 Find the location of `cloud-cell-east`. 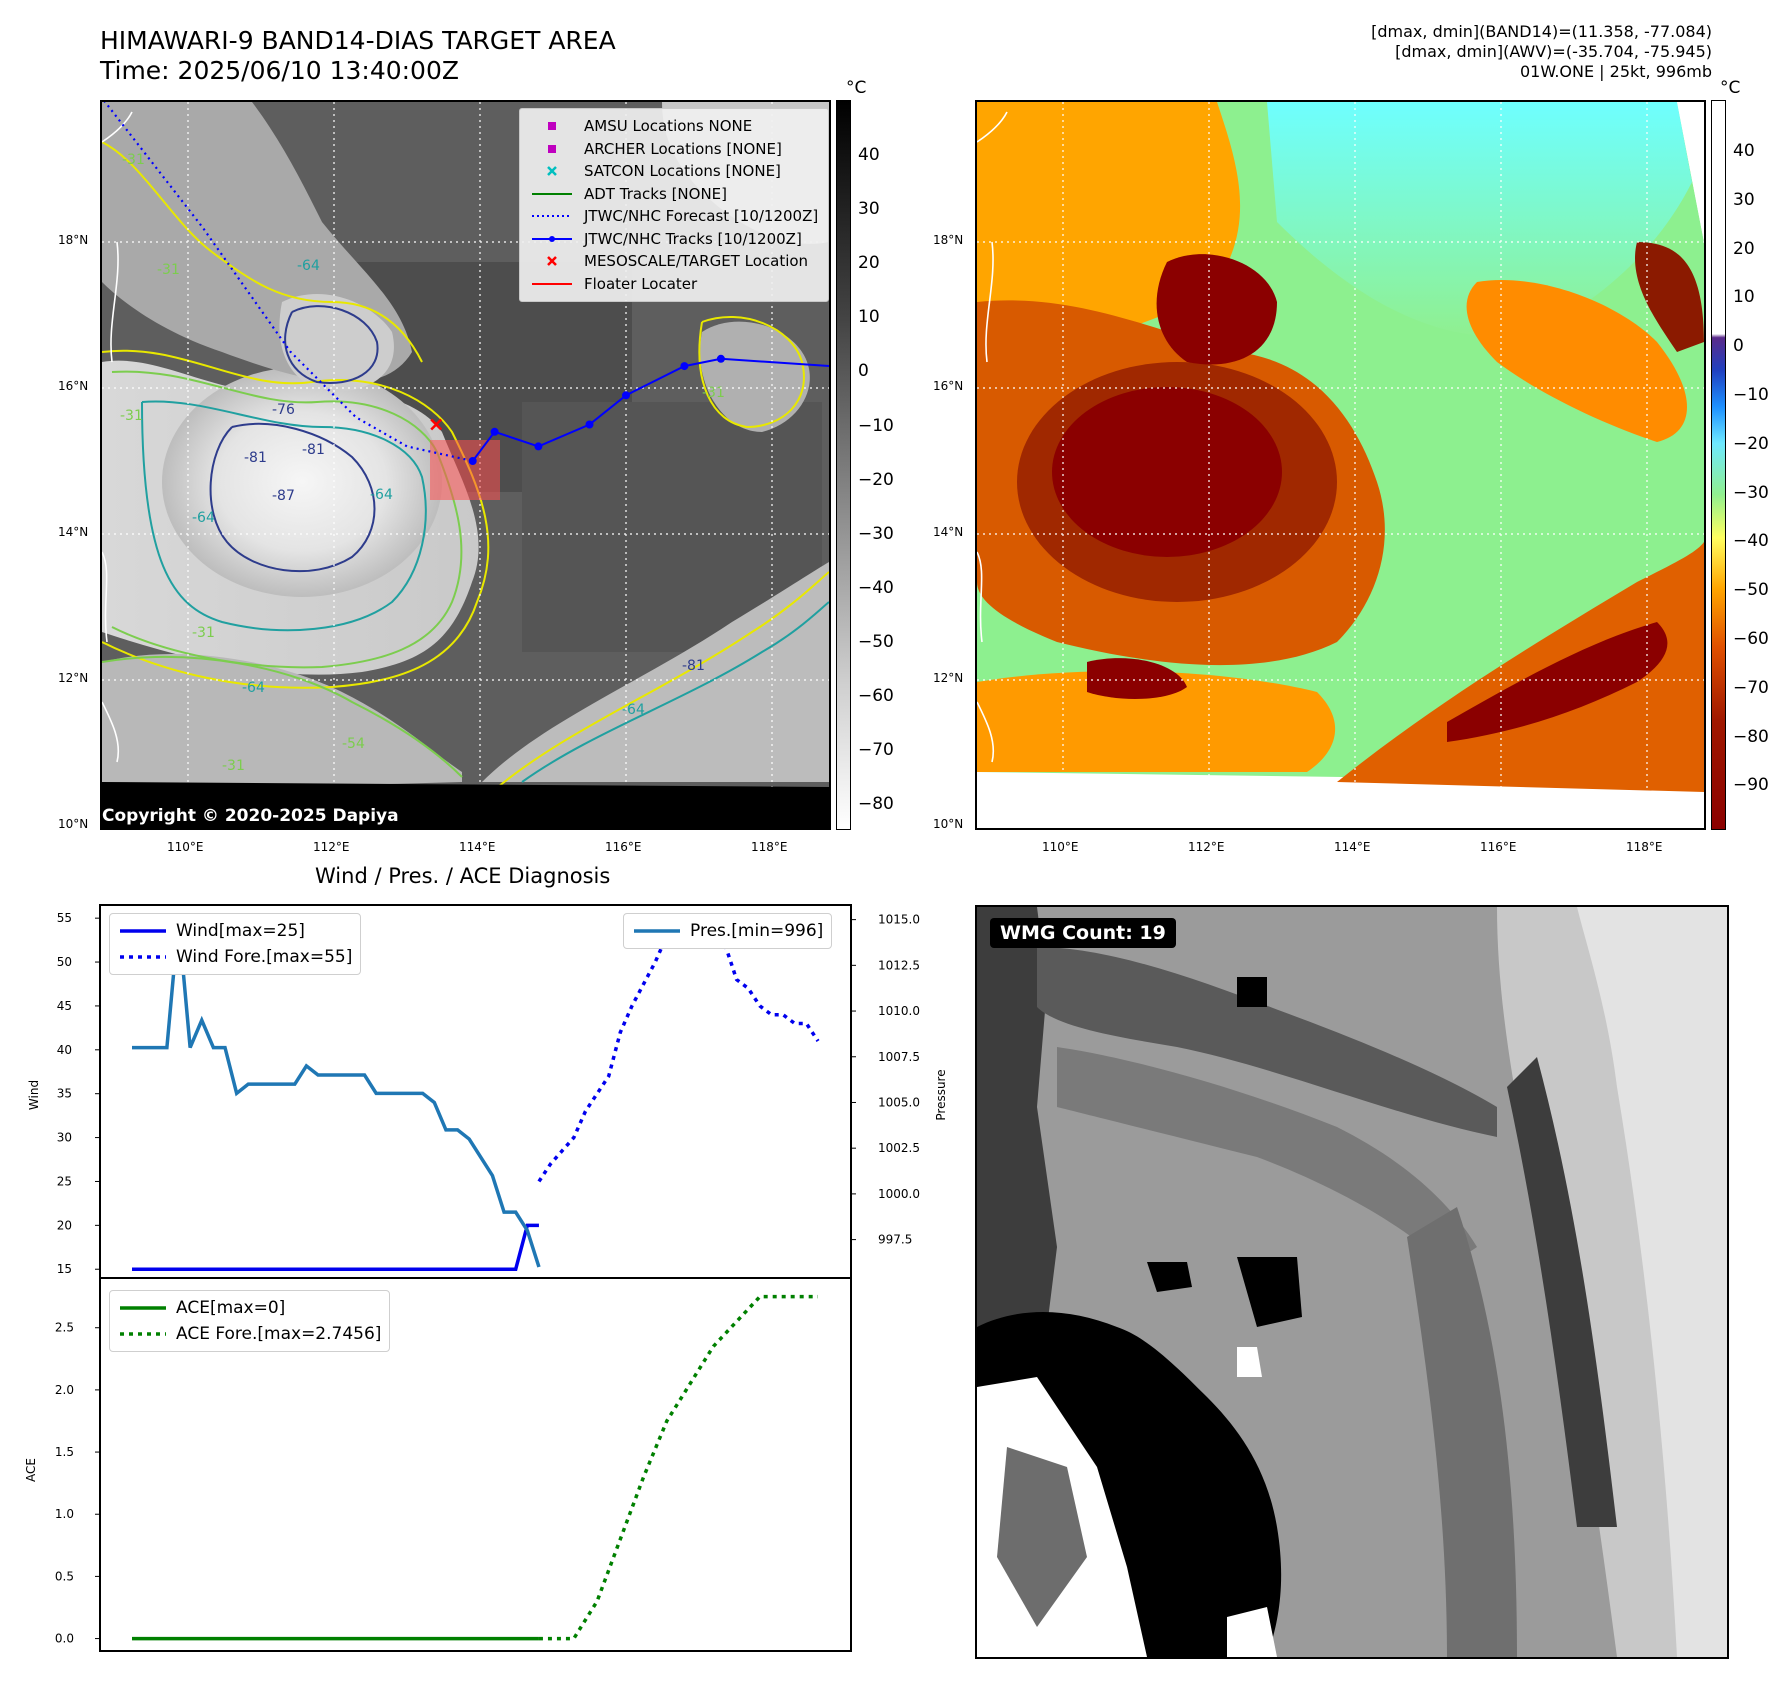

cloud-cell-east is located at coordinates (755, 376).